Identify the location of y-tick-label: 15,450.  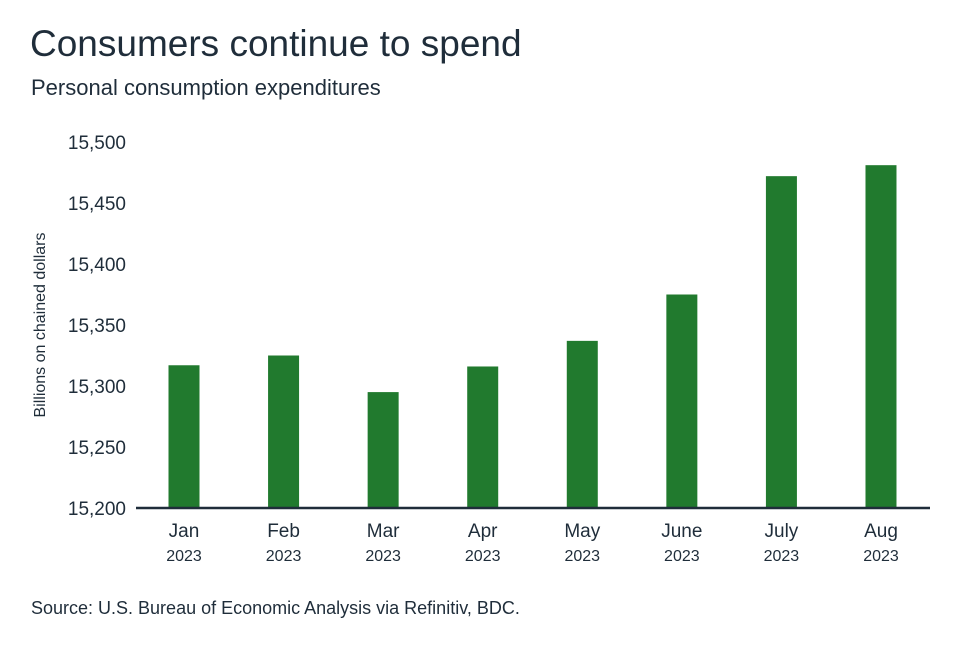
(97, 204).